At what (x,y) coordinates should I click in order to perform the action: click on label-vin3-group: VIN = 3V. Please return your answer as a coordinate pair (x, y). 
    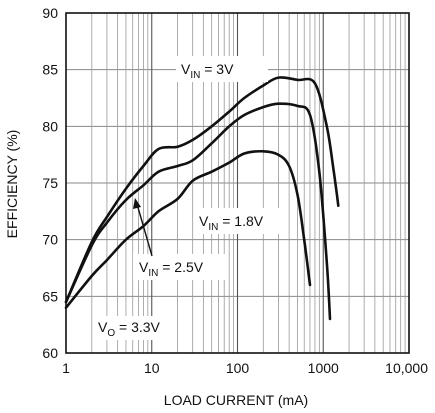
    Looking at the image, I should click on (222, 69).